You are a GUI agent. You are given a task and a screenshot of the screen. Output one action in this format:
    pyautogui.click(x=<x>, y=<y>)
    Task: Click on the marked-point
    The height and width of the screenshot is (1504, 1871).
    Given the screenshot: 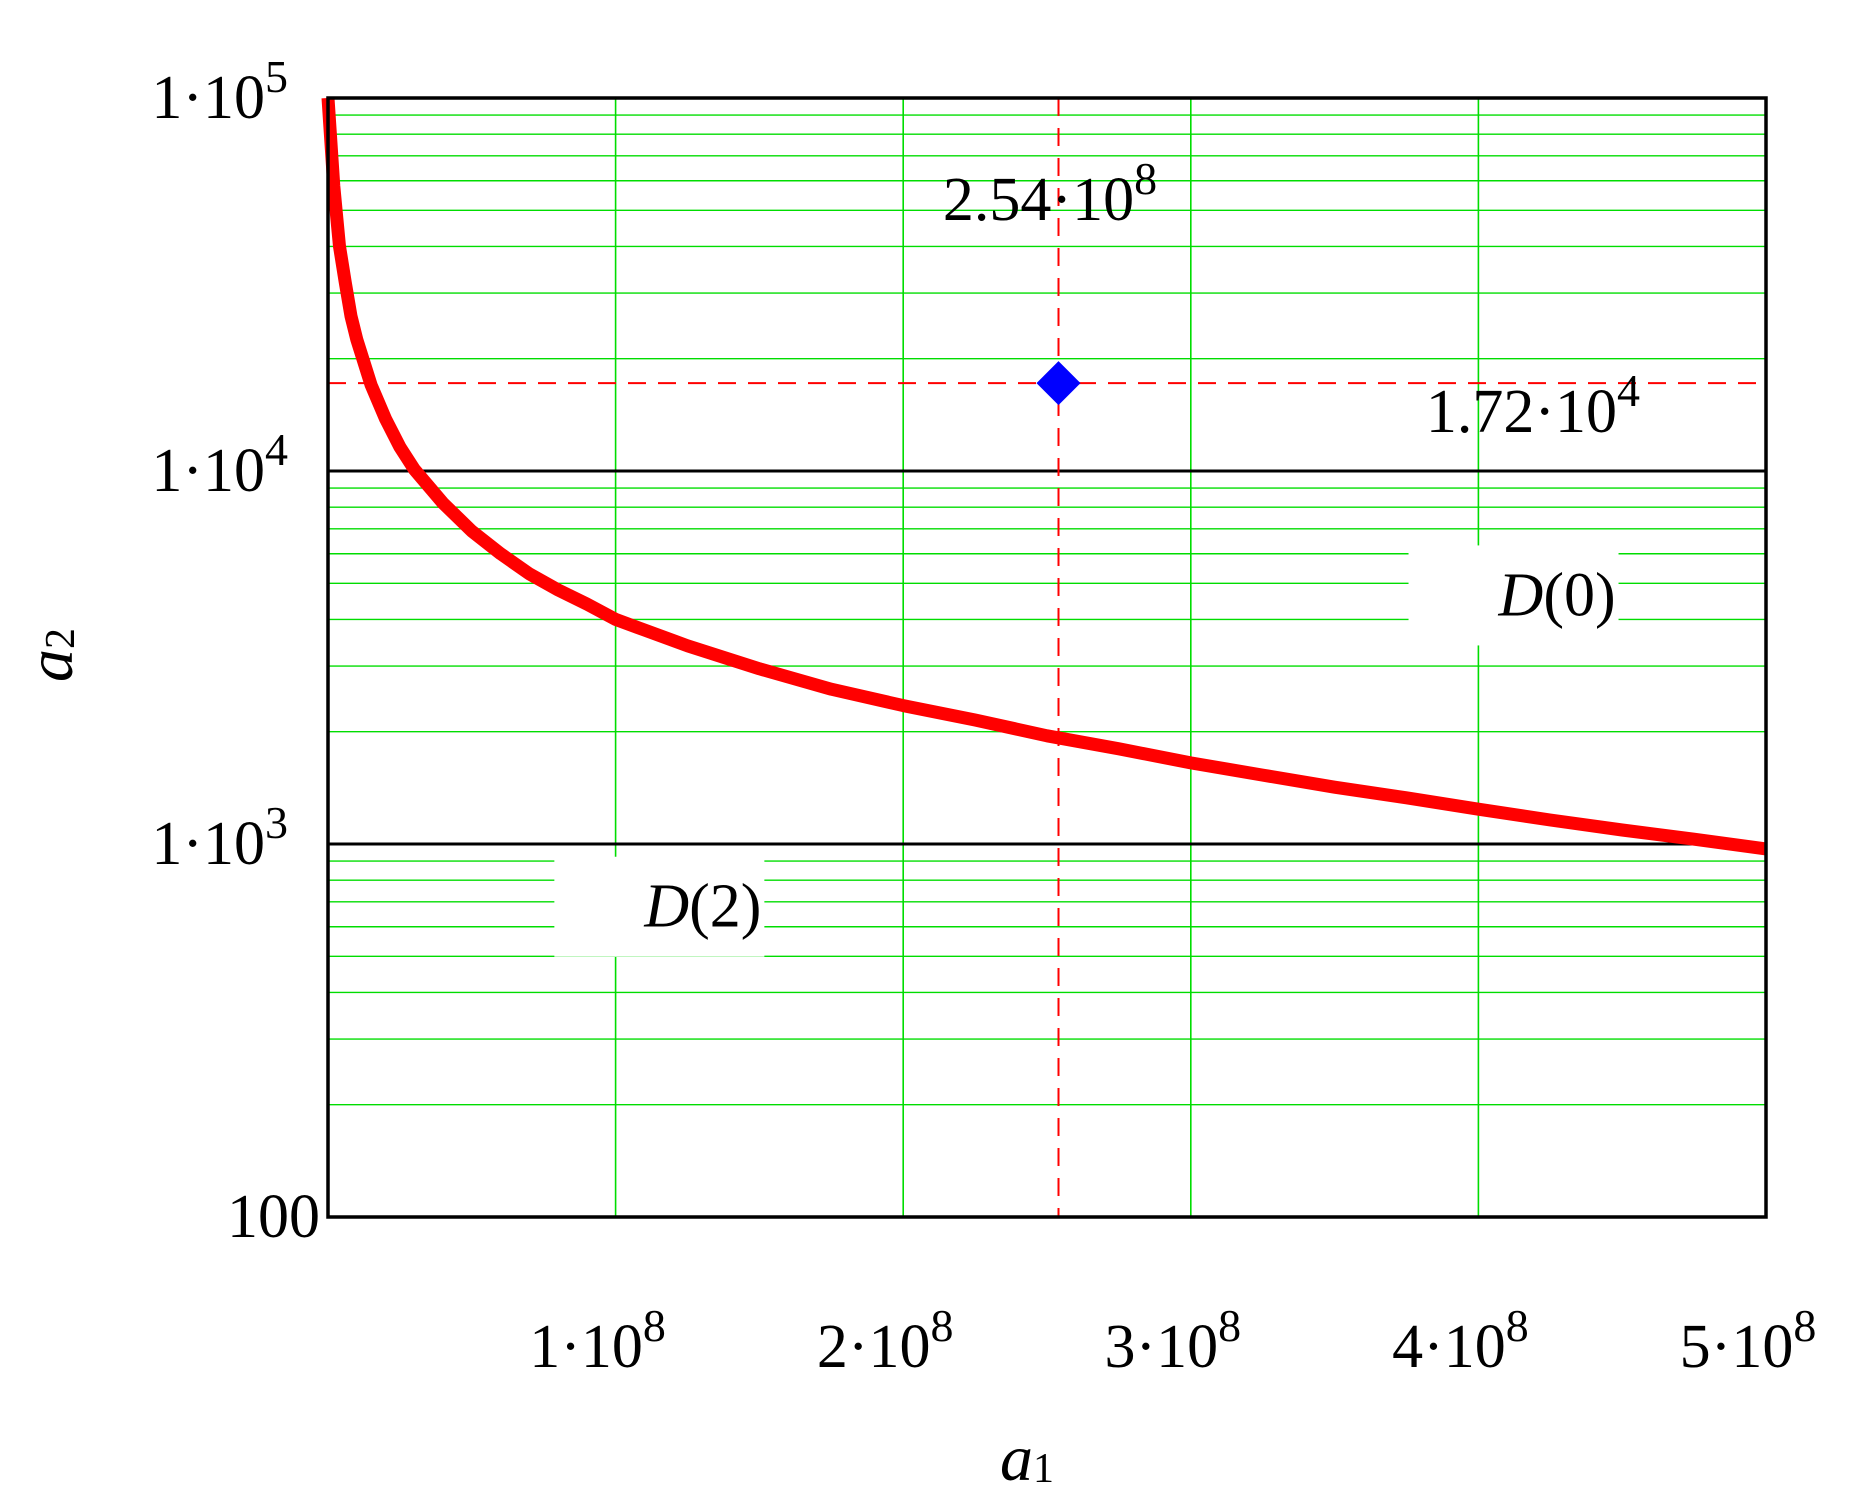 What is the action you would take?
    pyautogui.click(x=1058, y=383)
    